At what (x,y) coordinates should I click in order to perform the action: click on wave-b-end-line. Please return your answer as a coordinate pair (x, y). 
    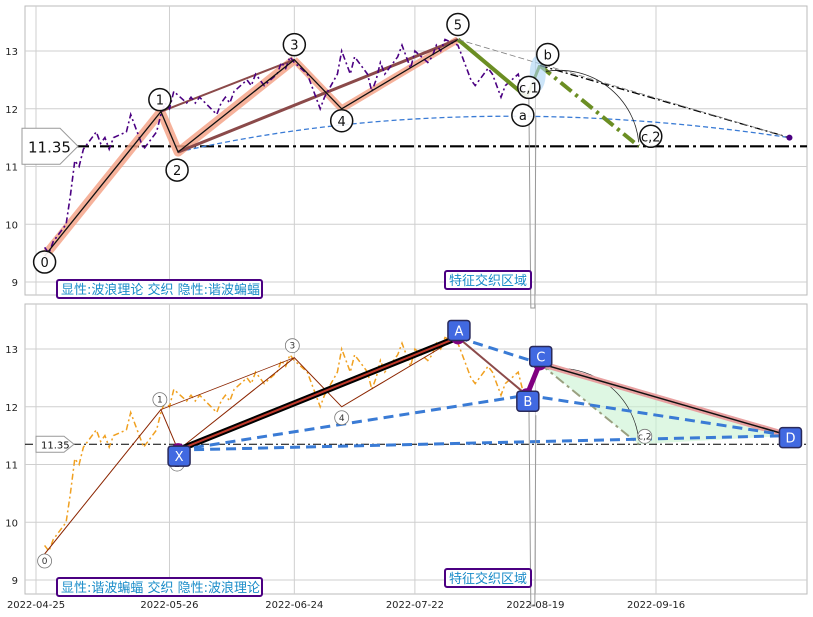
    Looking at the image, I should click on (664, 101).